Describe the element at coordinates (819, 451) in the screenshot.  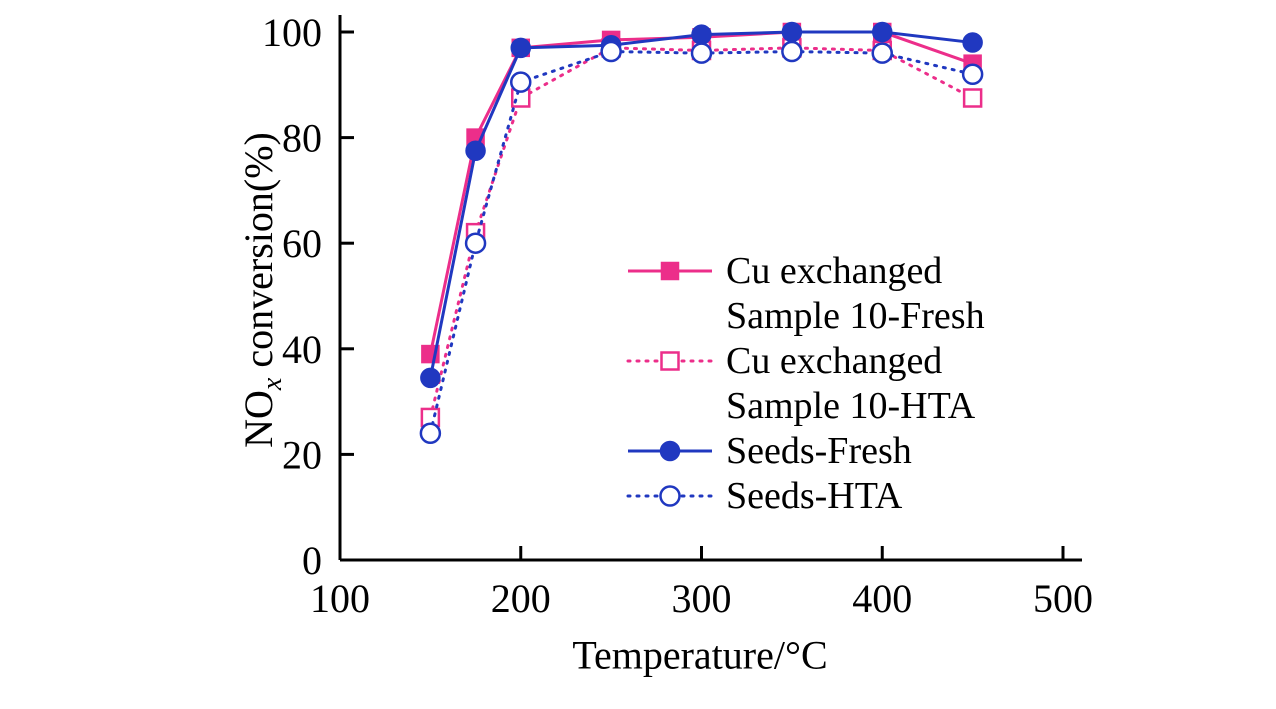
I see `legend-entry-label: Seeds-Fresh` at that location.